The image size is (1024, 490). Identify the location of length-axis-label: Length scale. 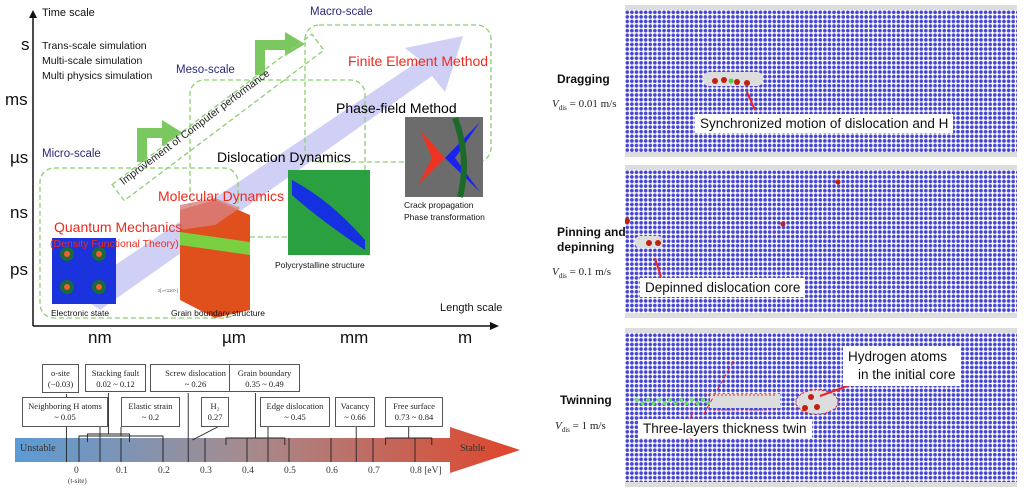
(471, 308).